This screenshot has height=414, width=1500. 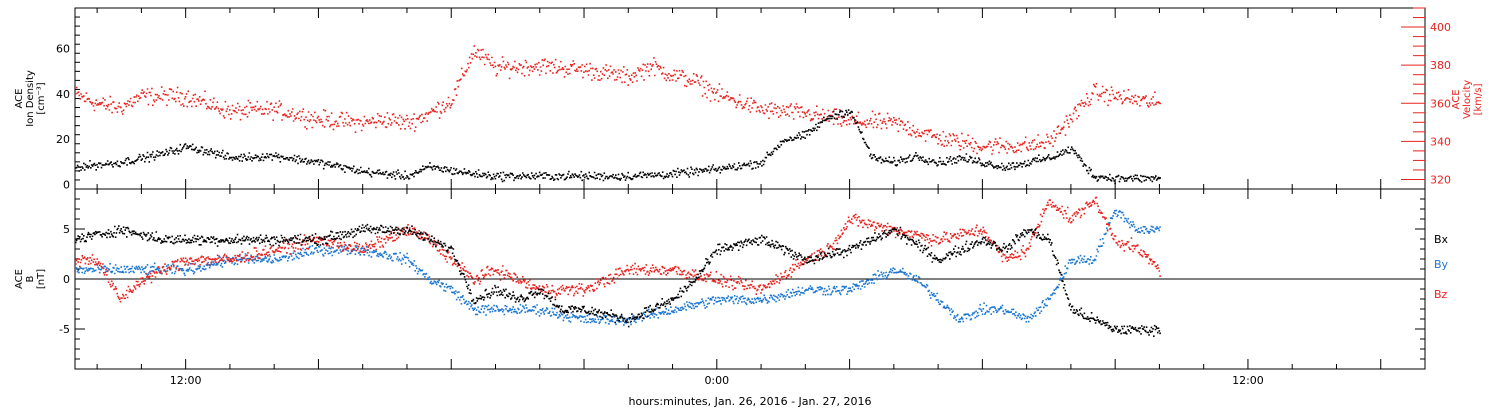 What do you see at coordinates (41, 279) in the screenshot?
I see `axis-label-line: [nT]` at bounding box center [41, 279].